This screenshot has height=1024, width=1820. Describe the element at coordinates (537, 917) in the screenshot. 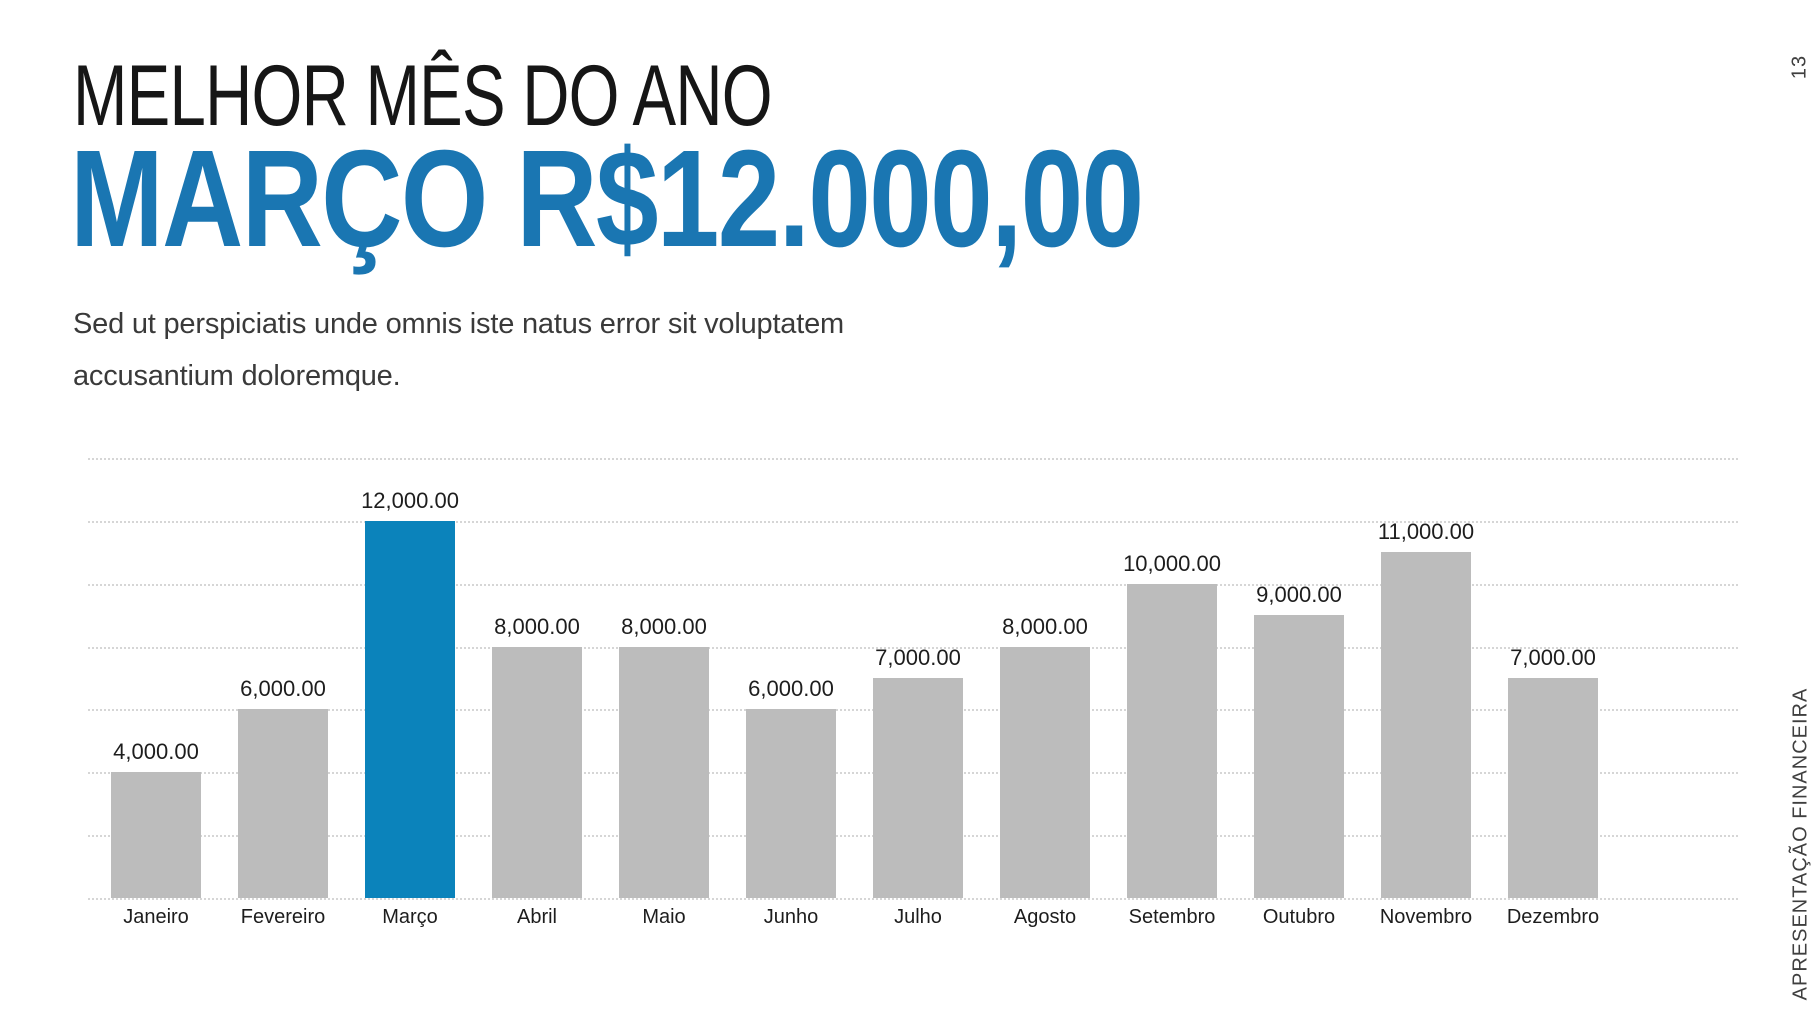

I see `month-label-abril: Abril` at that location.